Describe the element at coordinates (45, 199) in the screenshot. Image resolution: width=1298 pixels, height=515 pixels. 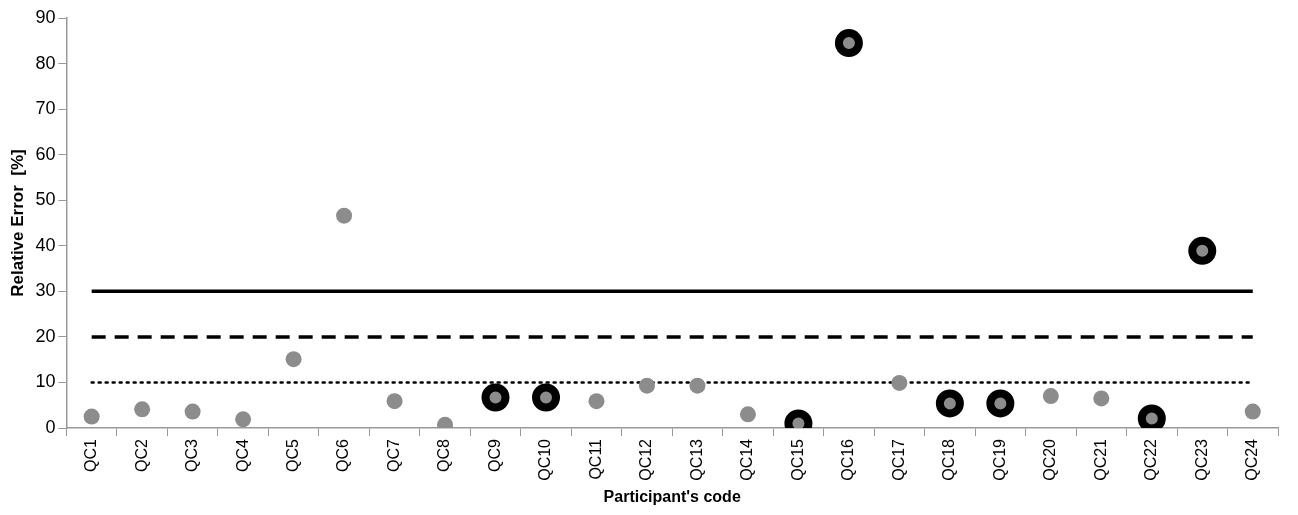
I see `y-tick-label: 50` at that location.